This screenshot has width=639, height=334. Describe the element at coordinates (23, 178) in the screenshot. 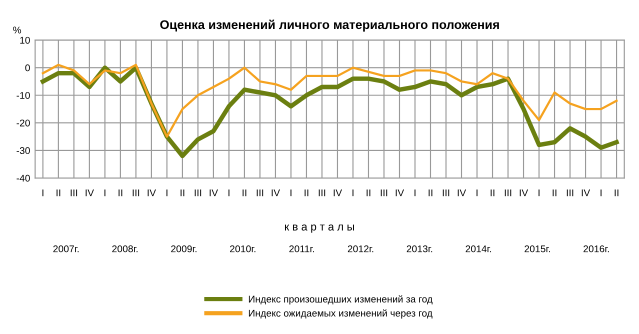

I see `y-tick-label: -40` at that location.